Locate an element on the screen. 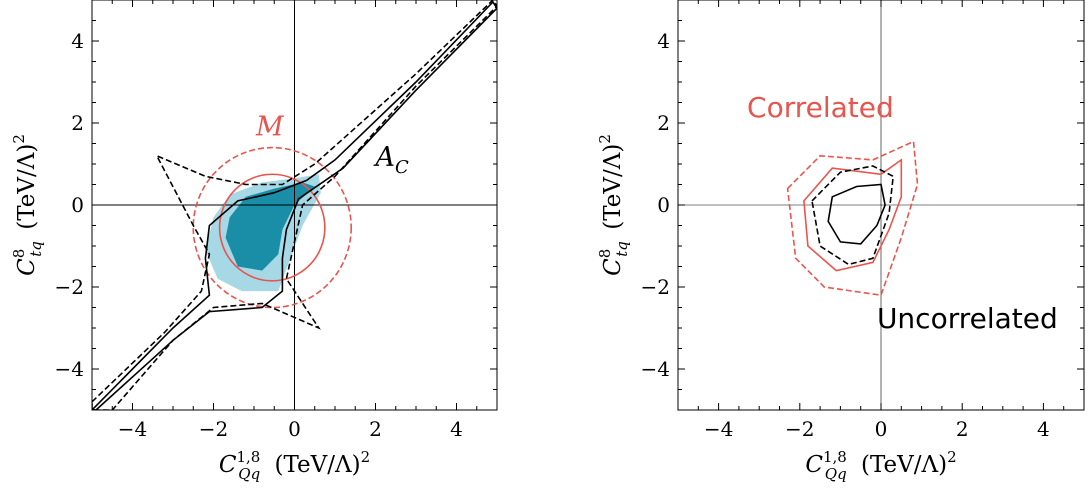  m-dashed-contour is located at coordinates (272, 227).